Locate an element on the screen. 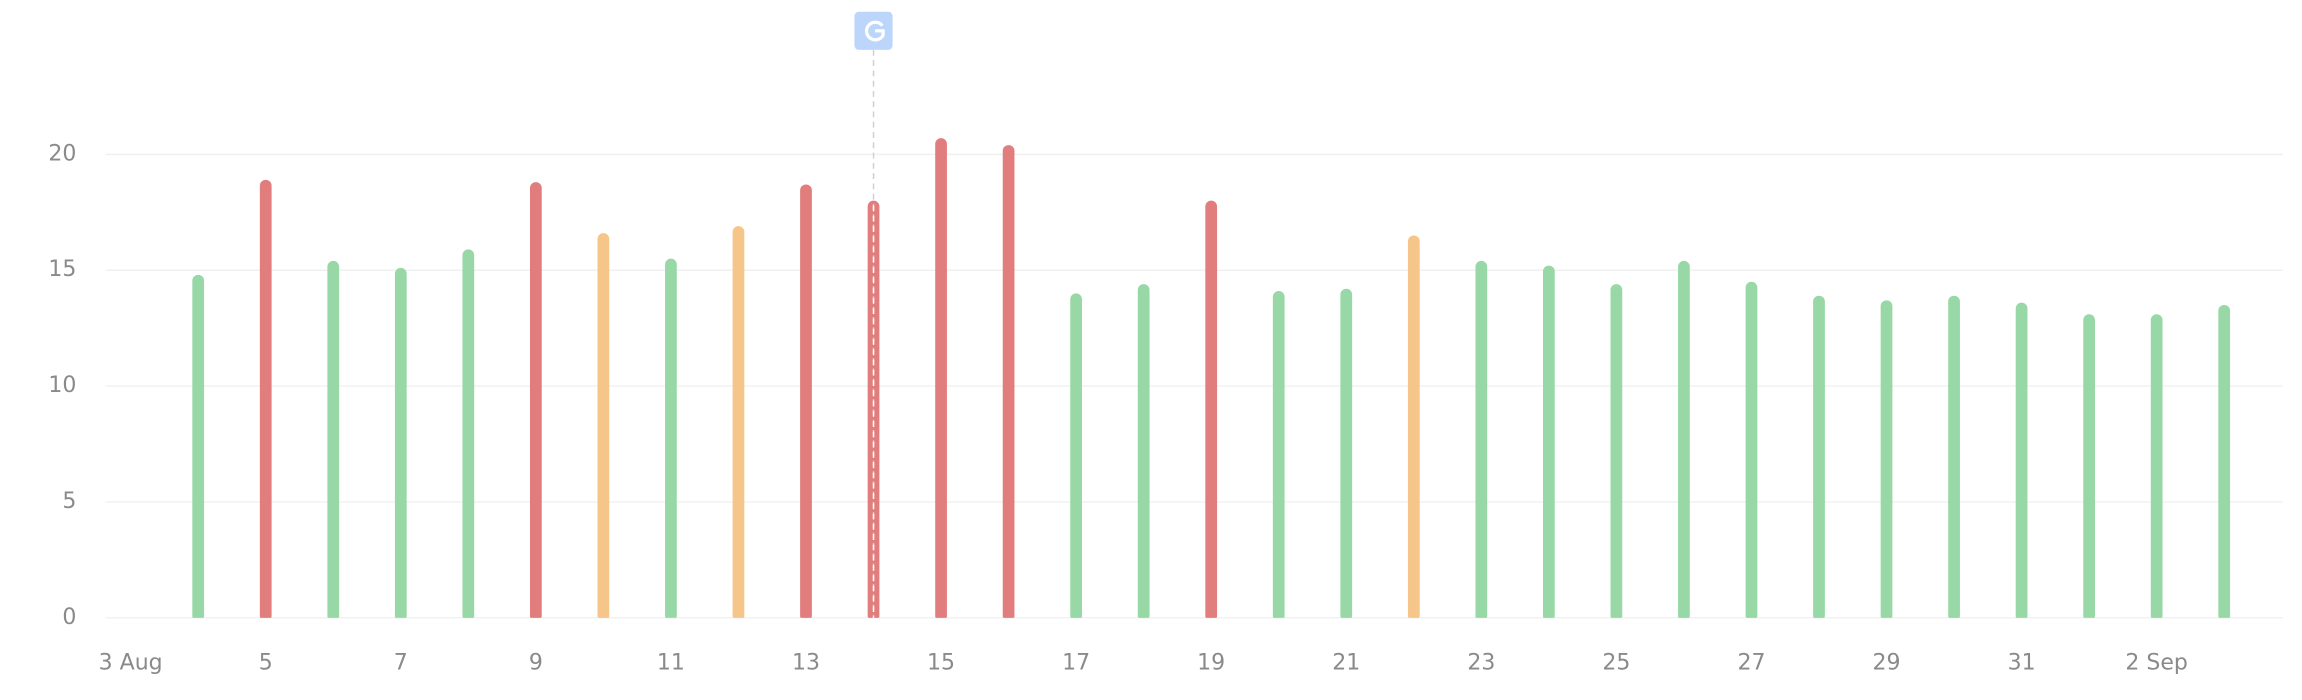  x-tick-label: 17 is located at coordinates (1076, 662).